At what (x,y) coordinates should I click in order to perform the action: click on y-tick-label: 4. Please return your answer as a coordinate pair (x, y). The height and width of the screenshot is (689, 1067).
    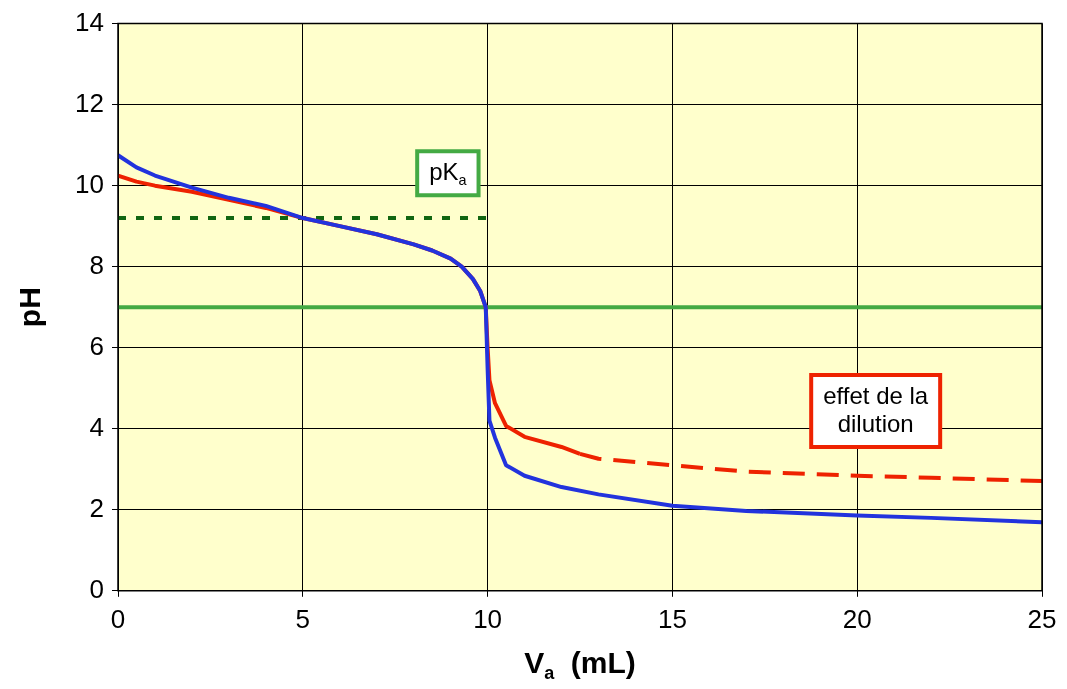
    Looking at the image, I should click on (96, 426).